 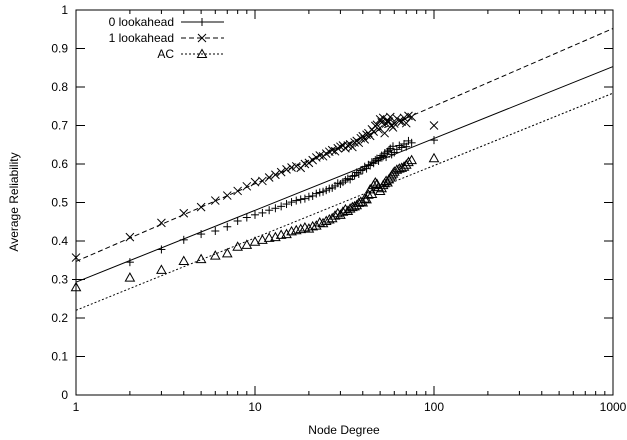 What do you see at coordinates (141, 22) in the screenshot?
I see `legend-label: 0 lookahead` at bounding box center [141, 22].